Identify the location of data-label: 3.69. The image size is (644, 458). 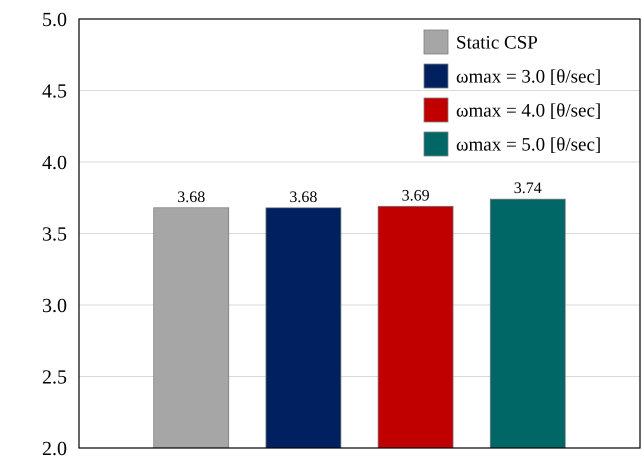
(416, 195).